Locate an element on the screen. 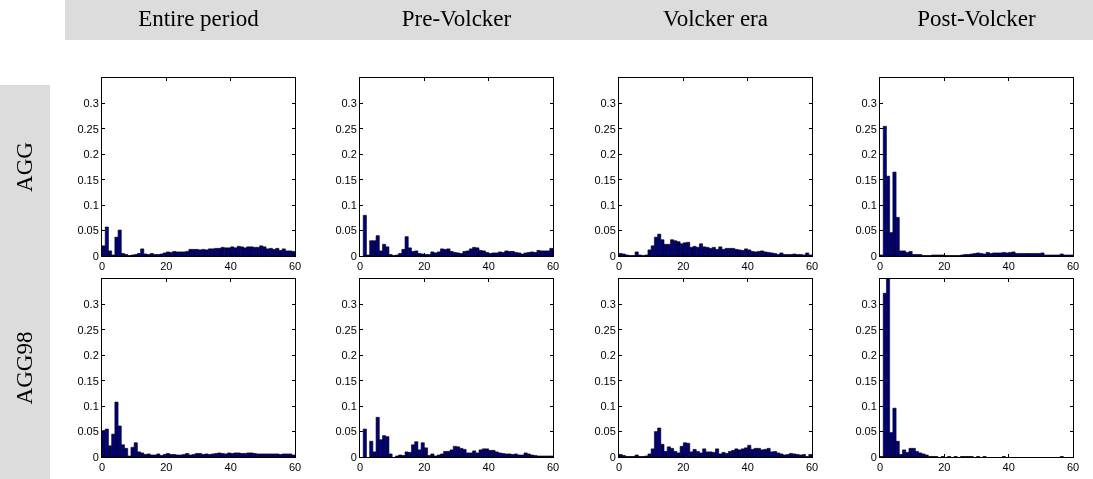 This screenshot has width=1093, height=479. y-axis-title: AGG98 is located at coordinates (25, 368).